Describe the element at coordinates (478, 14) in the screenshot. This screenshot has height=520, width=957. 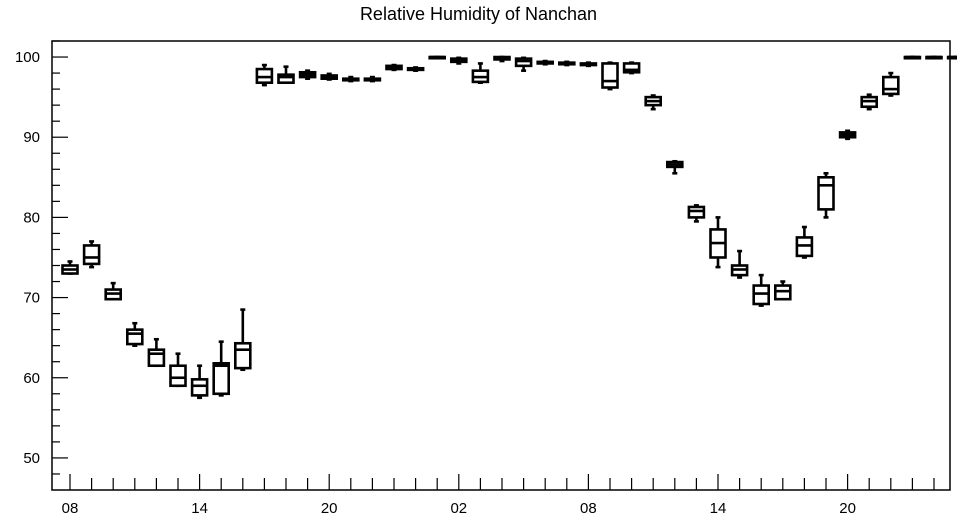
I see `chart-title: Relative Humidity of Nanchan` at that location.